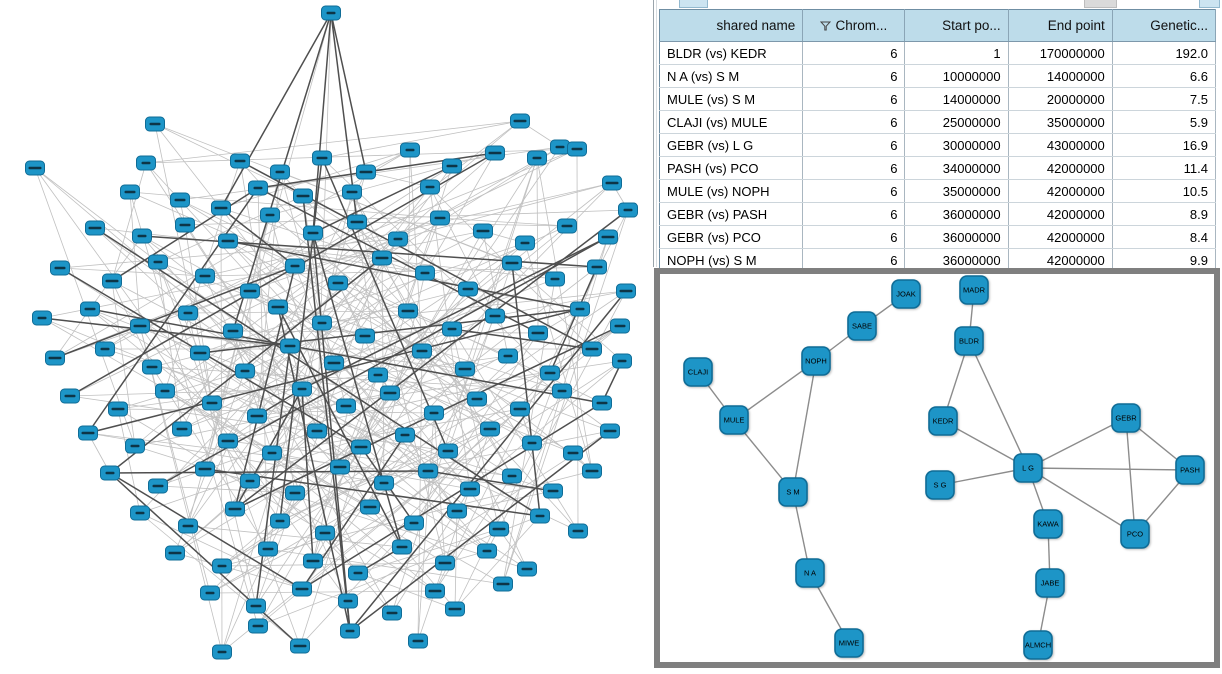 Image resolution: width=1222 pixels, height=674 pixels. What do you see at coordinates (793, 492) in the screenshot?
I see `network-node: S M` at bounding box center [793, 492].